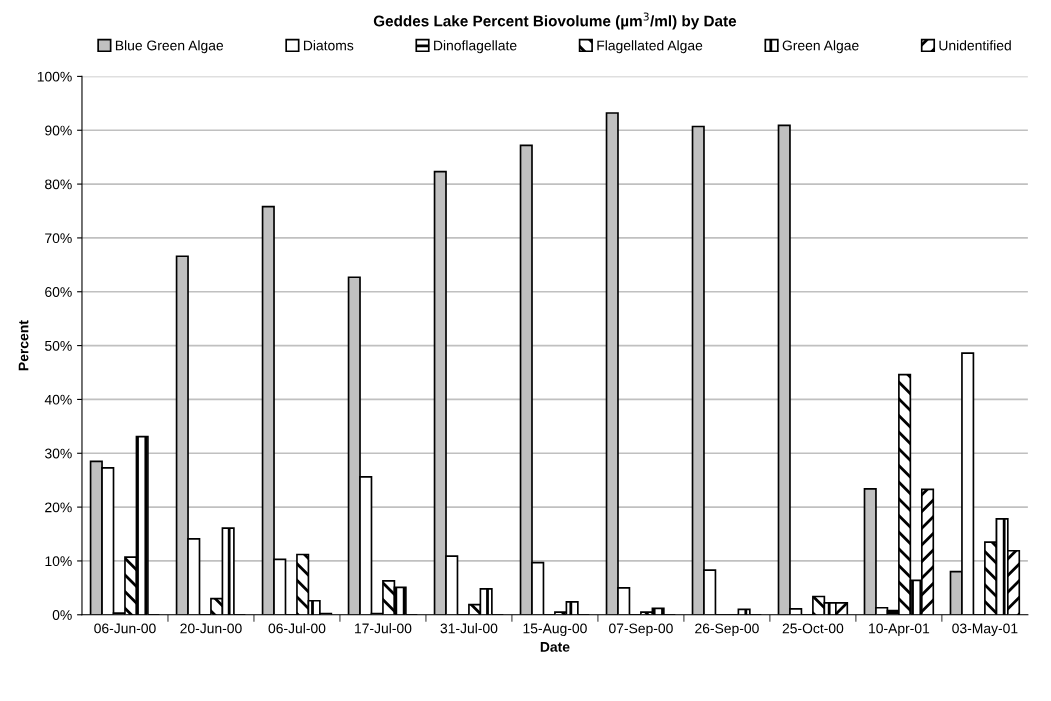 This screenshot has width=1051, height=701. What do you see at coordinates (23, 345) in the screenshot?
I see `y-axis-title: Percent` at bounding box center [23, 345].